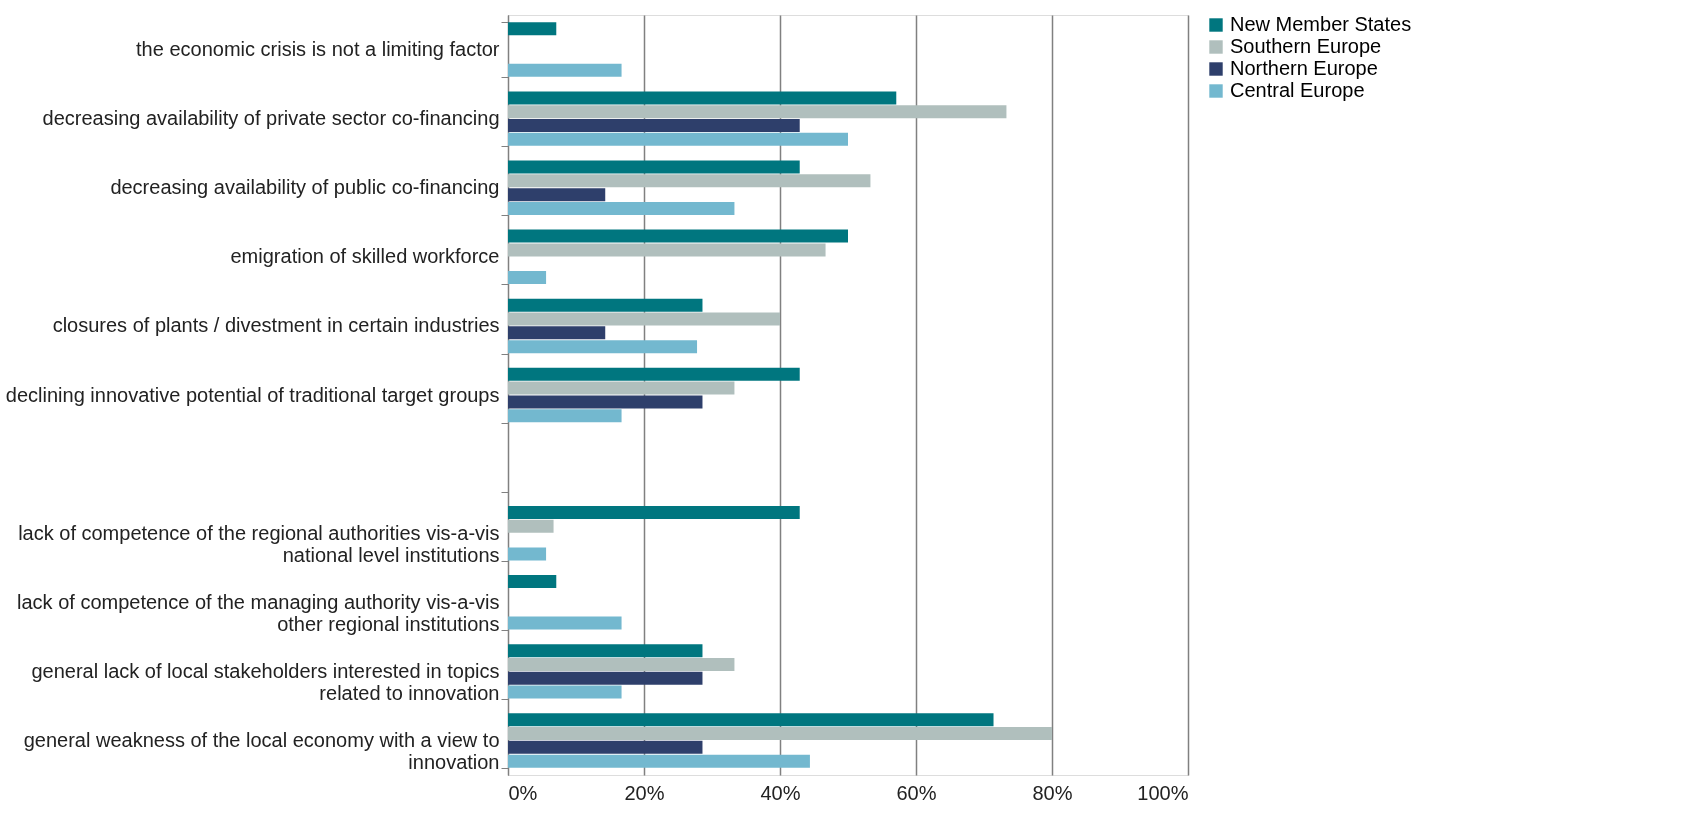  Describe the element at coordinates (644, 792) in the screenshot. I see `x-tick-label: 20%` at that location.